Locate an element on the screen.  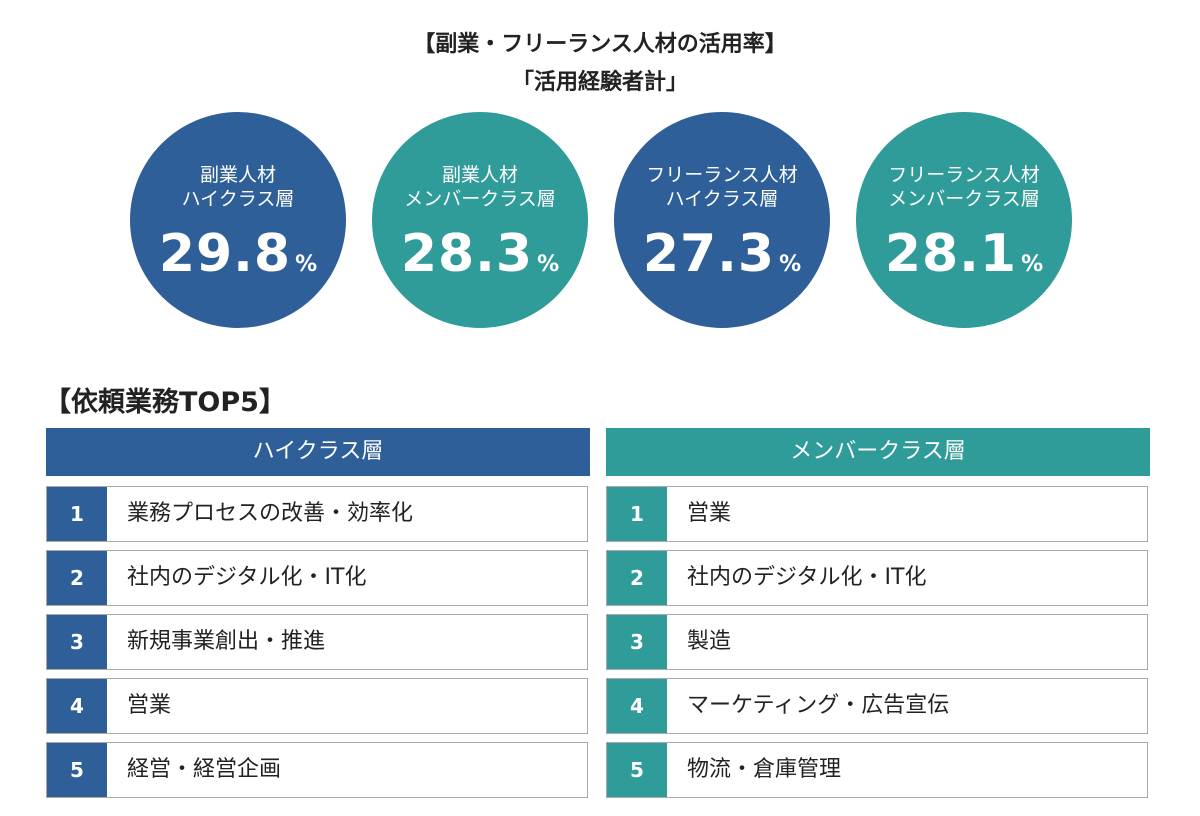
ranking-row: 4 マーケティング・広告宣伝 is located at coordinates (877, 706).